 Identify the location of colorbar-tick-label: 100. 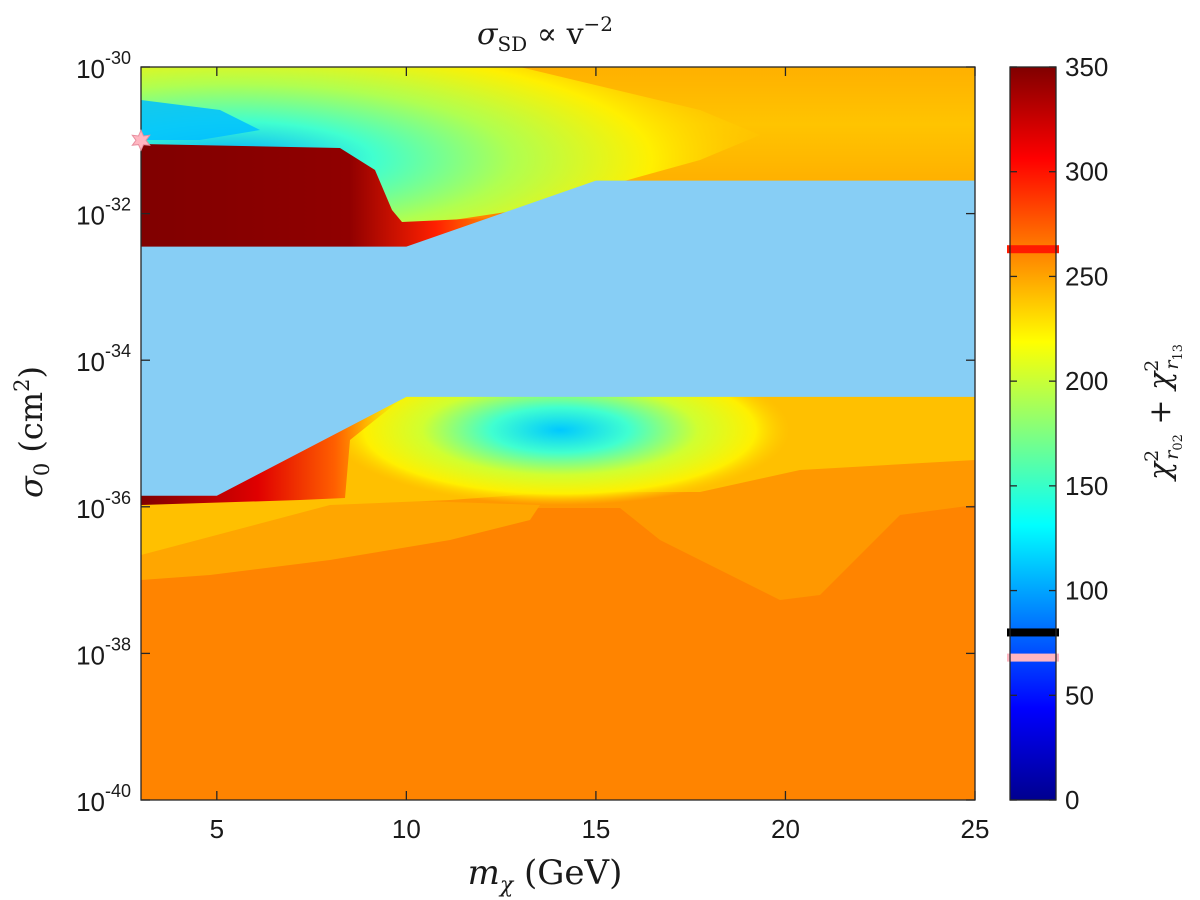
(1086, 591).